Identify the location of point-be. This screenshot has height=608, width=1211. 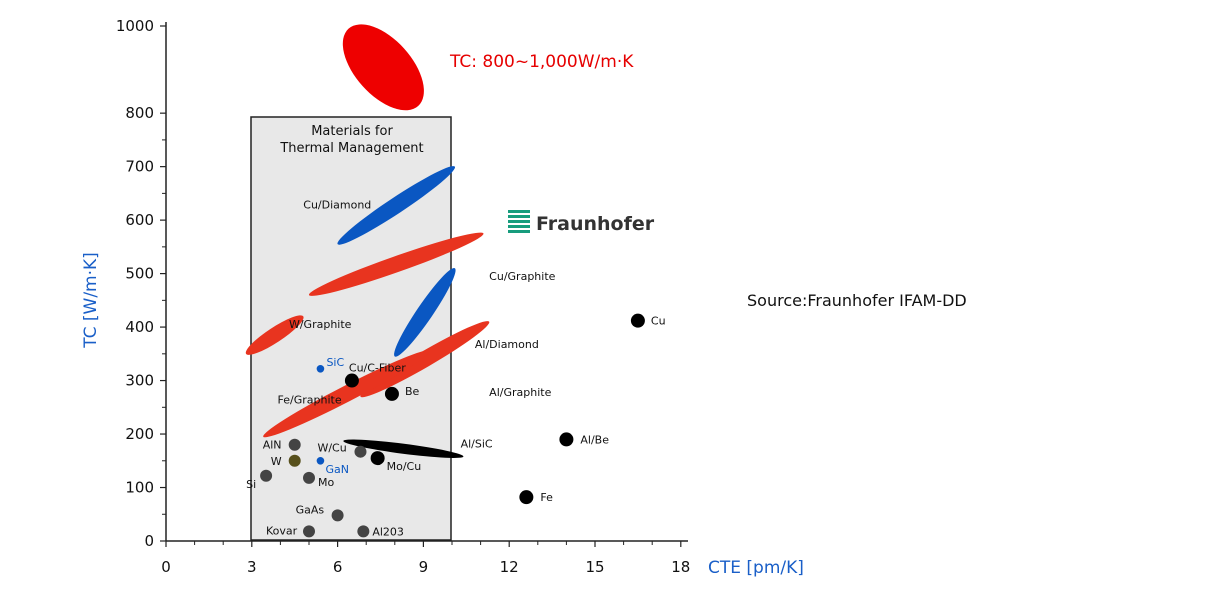
(391, 393).